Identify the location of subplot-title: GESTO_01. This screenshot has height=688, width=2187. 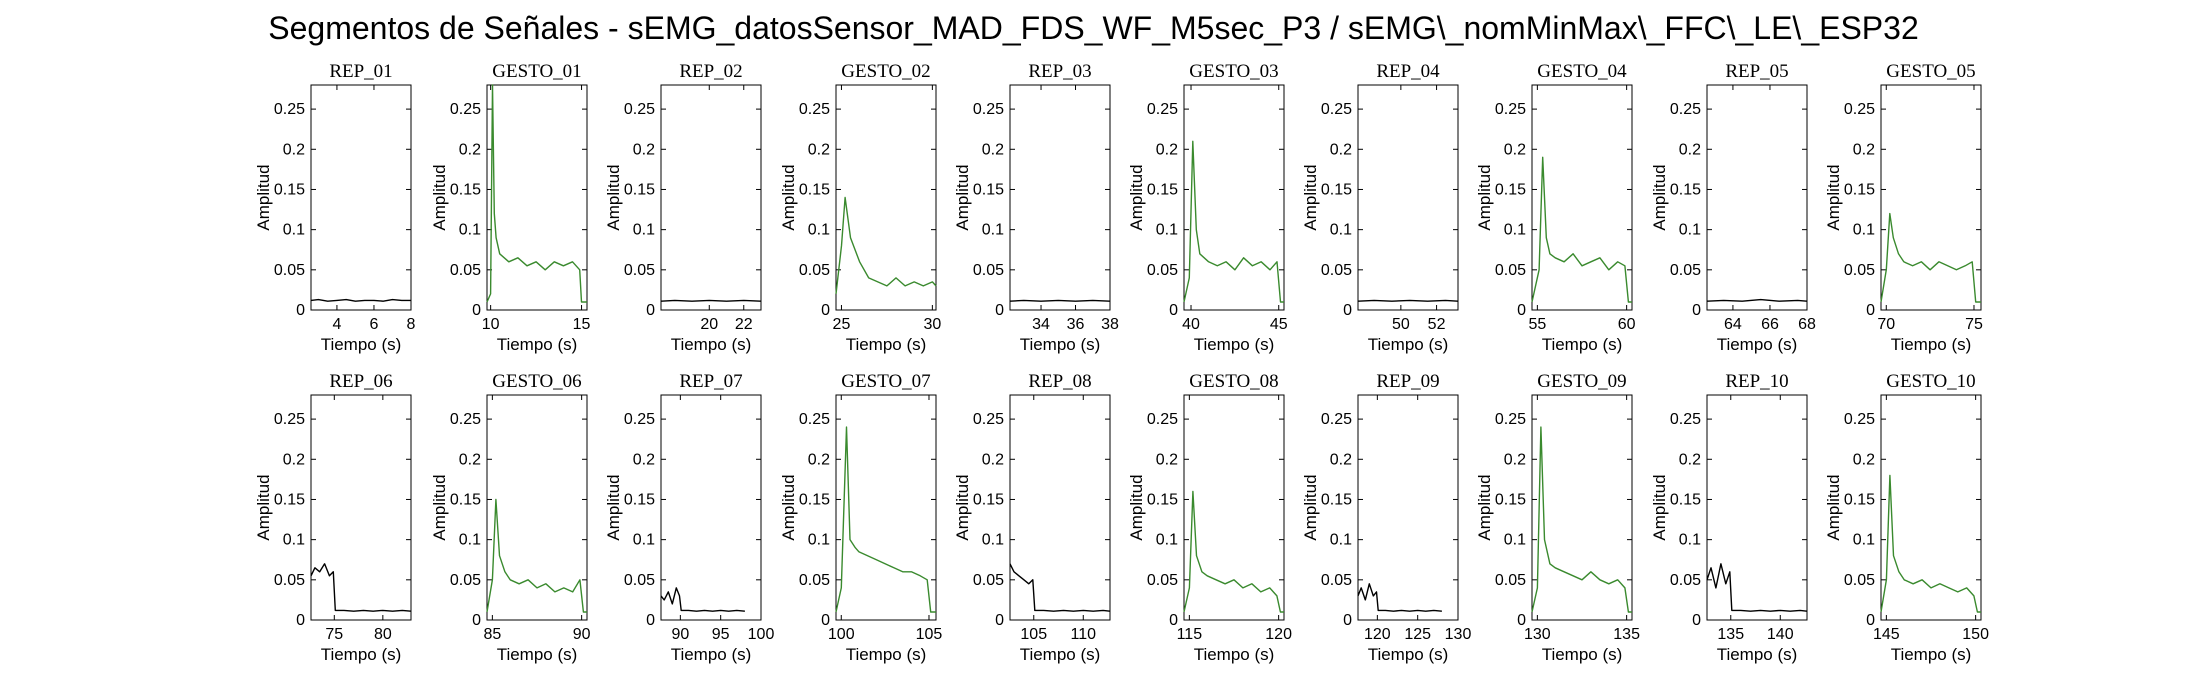
(536, 71).